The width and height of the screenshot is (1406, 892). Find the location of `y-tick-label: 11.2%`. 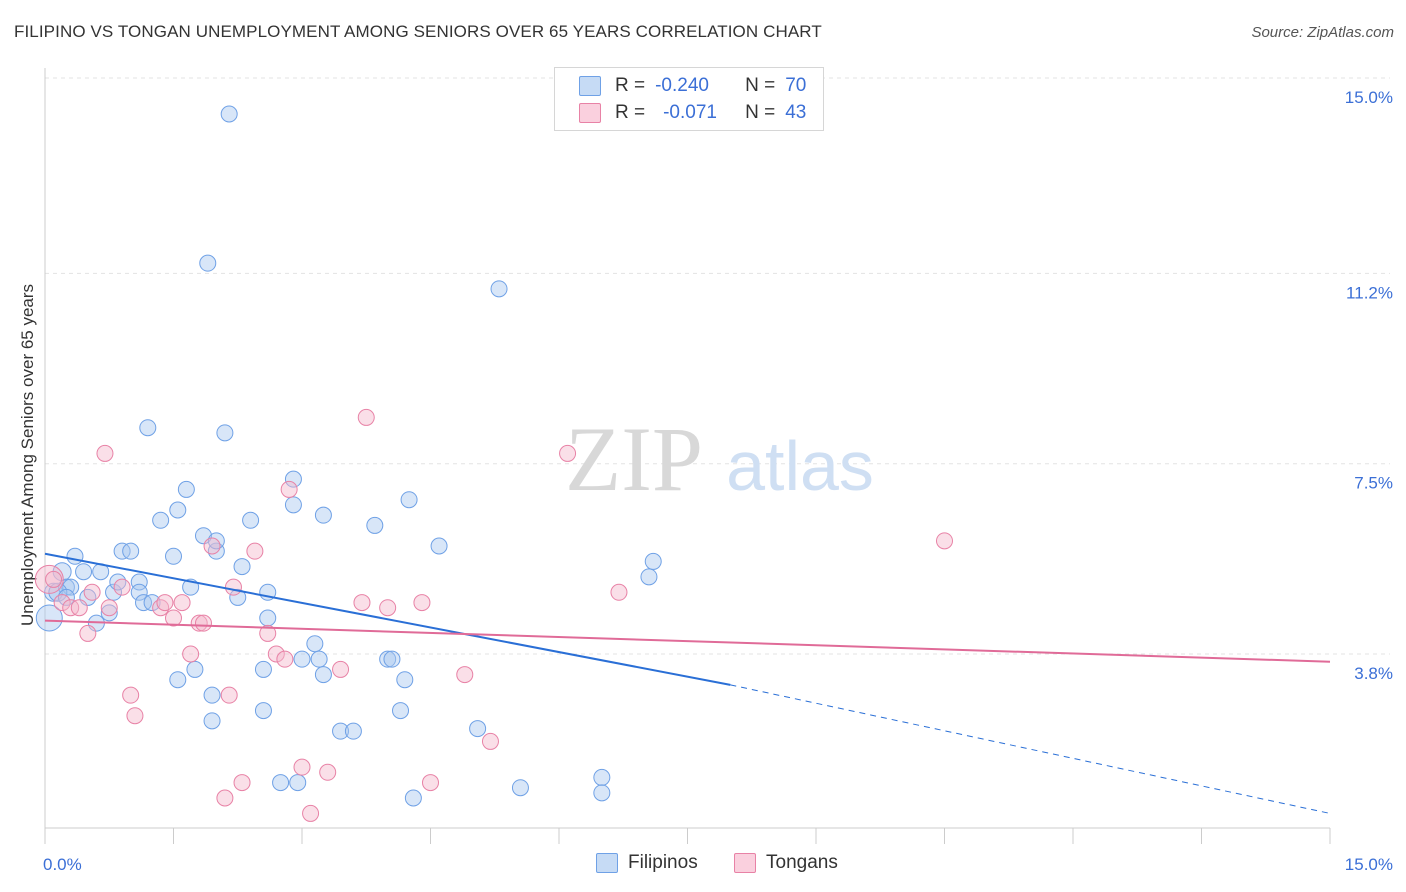

y-tick-label: 11.2% is located at coordinates (1369, 292).